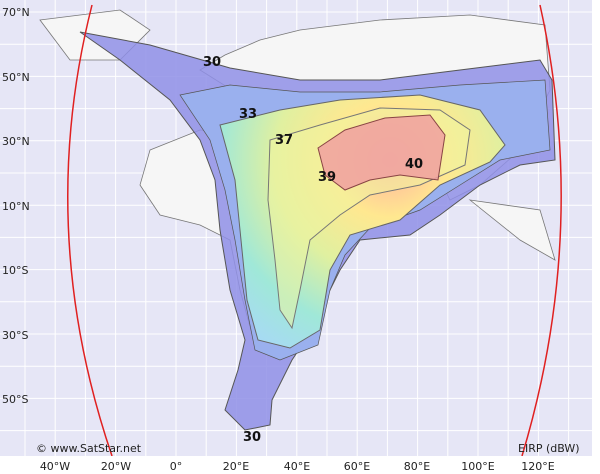 The height and width of the screenshot is (474, 600). What do you see at coordinates (297, 466) in the screenshot?
I see `lon-label: 40°E` at bounding box center [297, 466].